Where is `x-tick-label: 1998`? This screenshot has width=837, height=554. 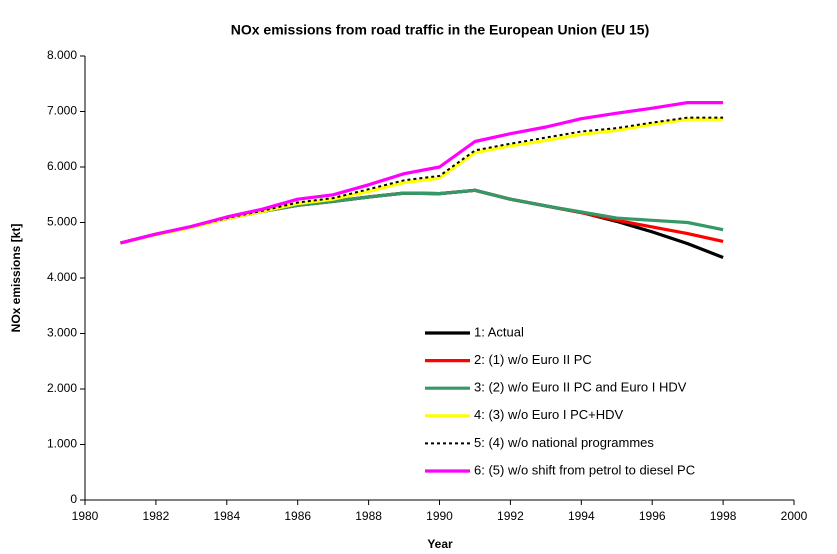 x-tick-label: 1998 is located at coordinates (723, 516).